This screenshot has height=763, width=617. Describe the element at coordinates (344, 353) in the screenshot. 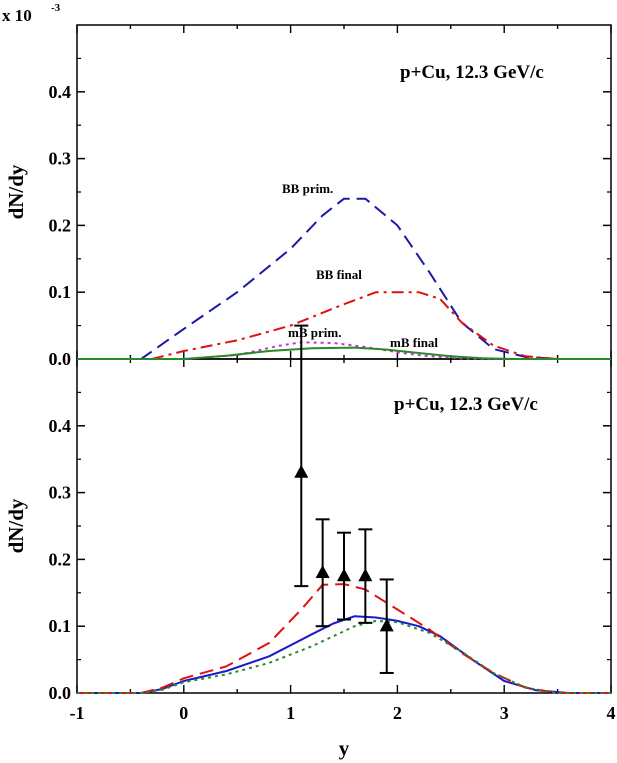

I see `top-series-mb-final` at that location.